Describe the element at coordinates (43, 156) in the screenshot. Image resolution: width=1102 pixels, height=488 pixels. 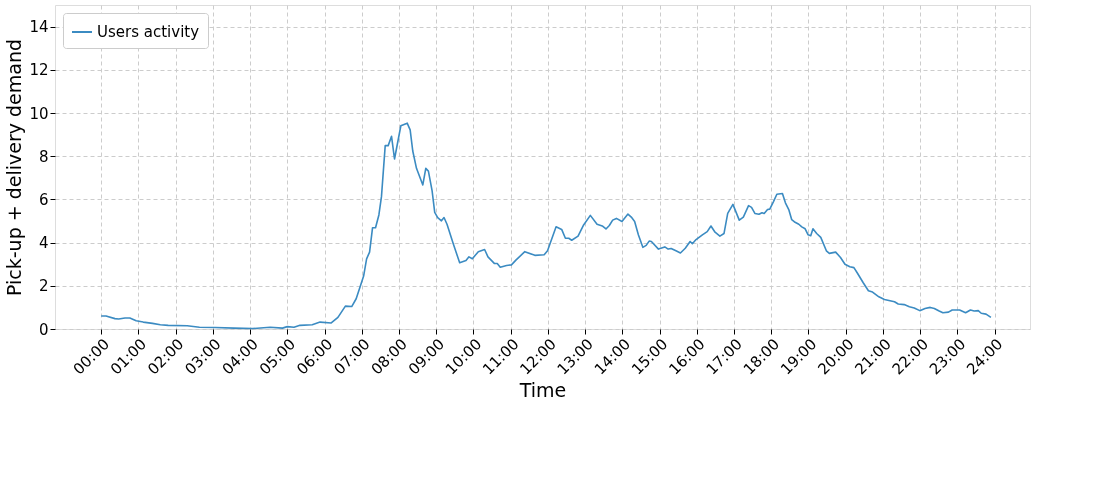
I see `y-tick-label: 8` at that location.